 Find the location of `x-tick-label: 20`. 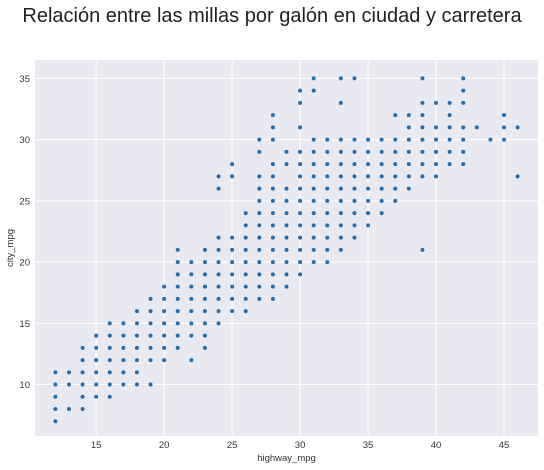

x-tick-label: 20 is located at coordinates (164, 445).